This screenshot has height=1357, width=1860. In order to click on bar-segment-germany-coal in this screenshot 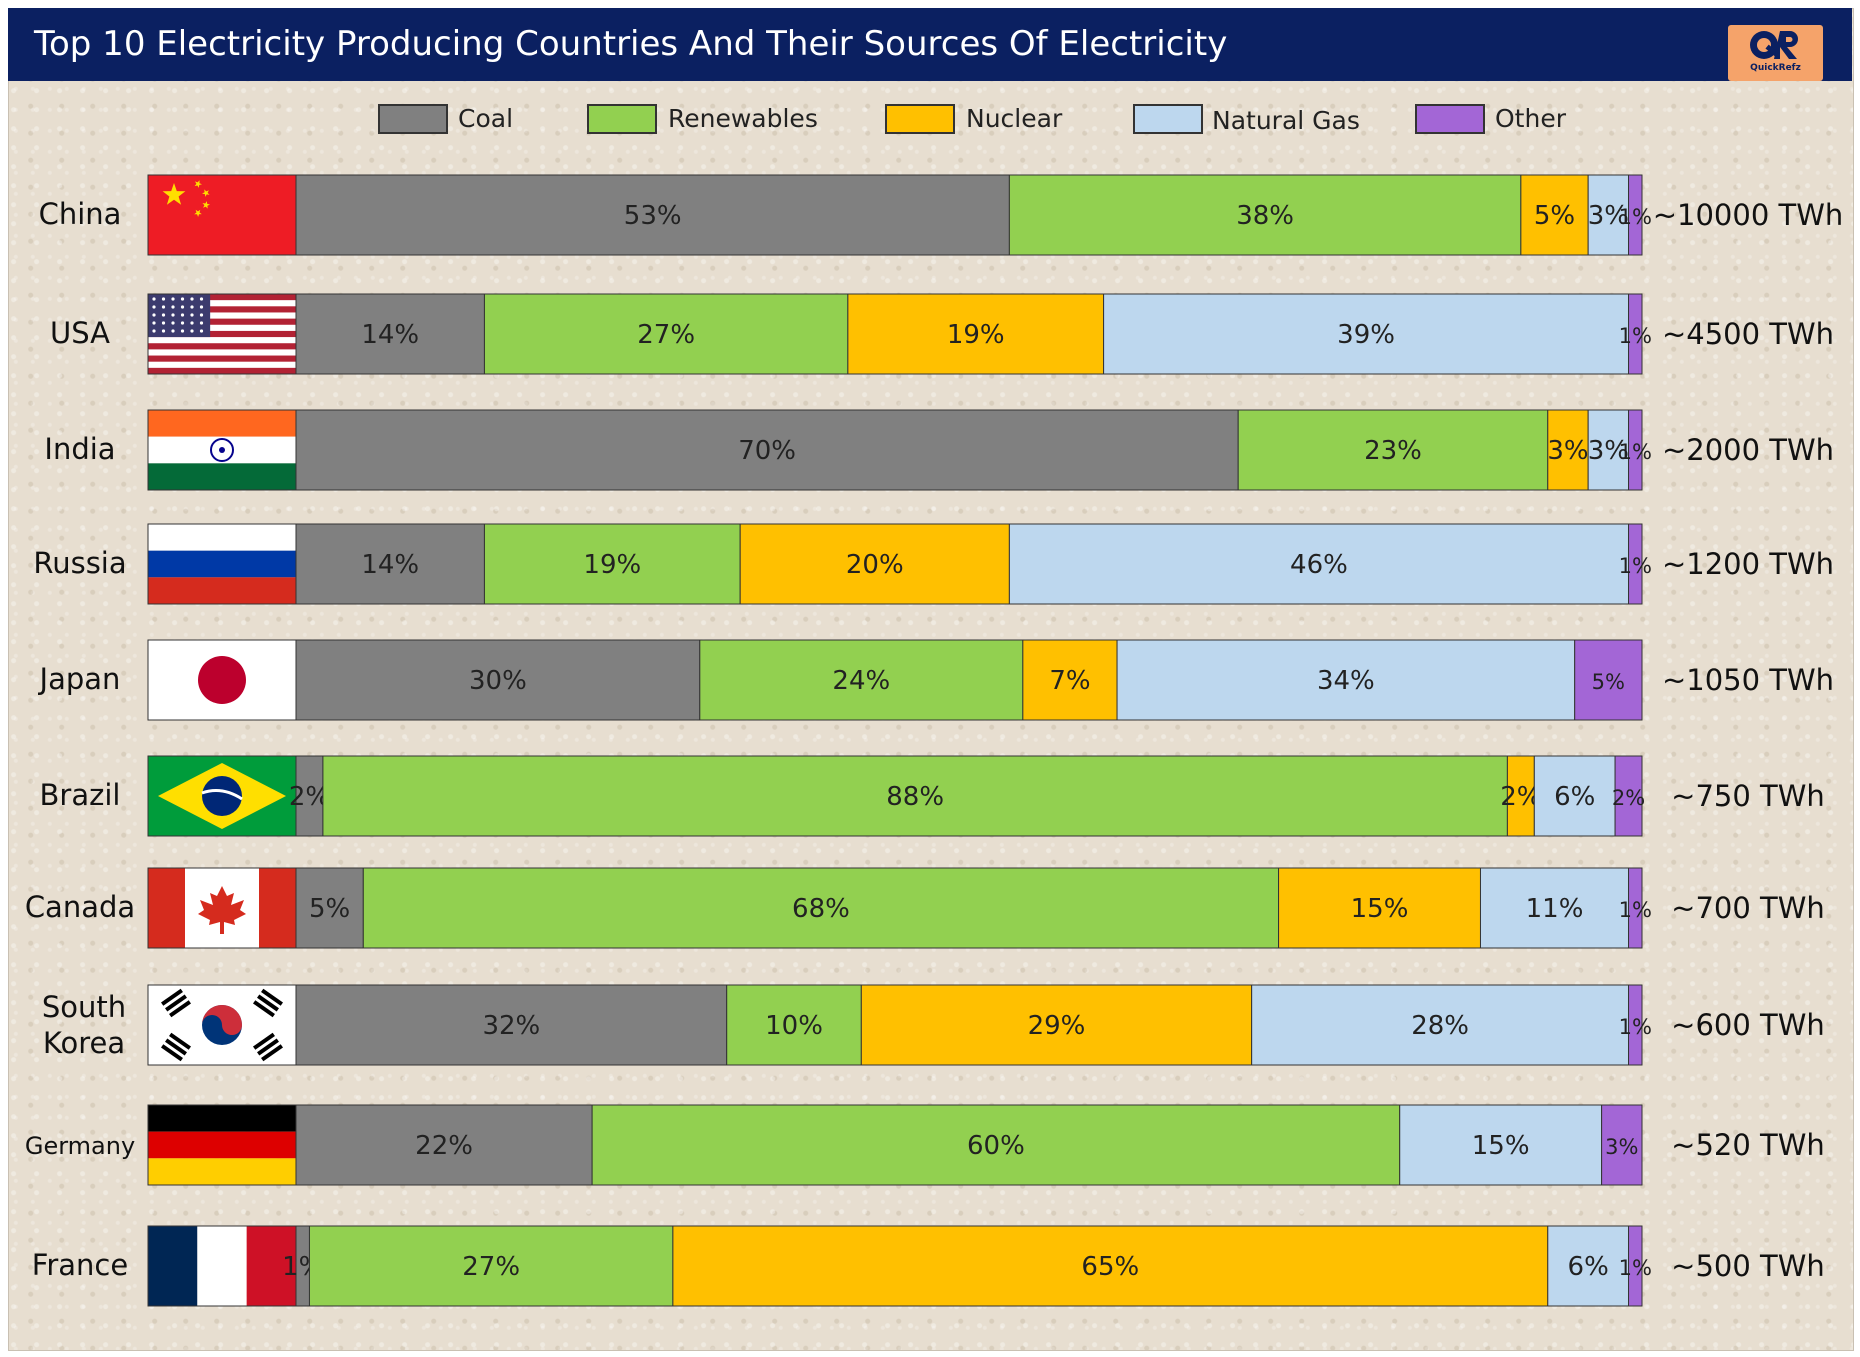, I will do `click(444, 1145)`.